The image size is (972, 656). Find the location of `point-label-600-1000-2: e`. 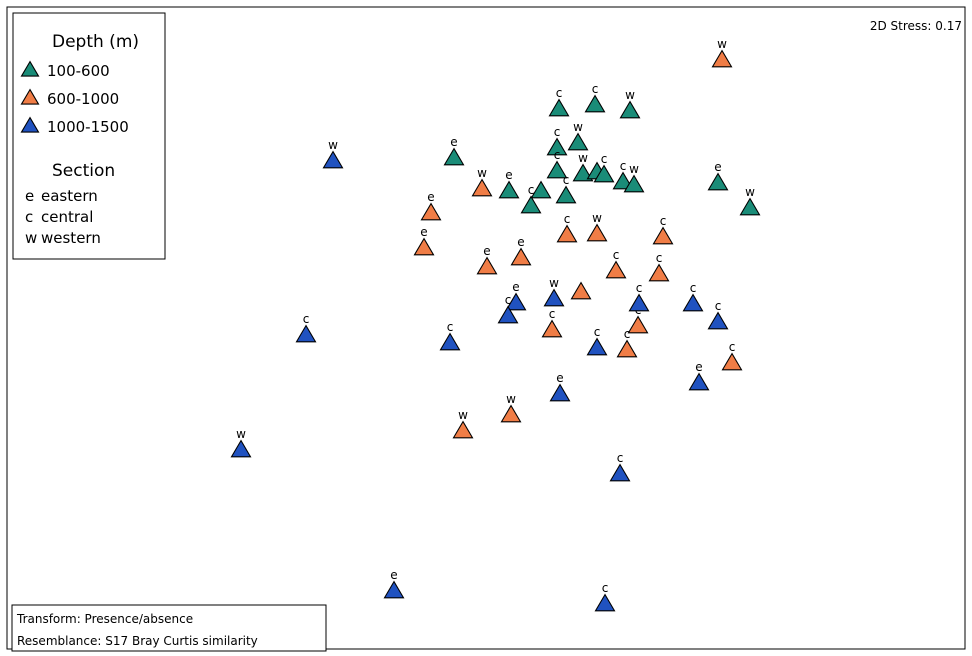

point-label-600-1000-2: e is located at coordinates (430, 197).